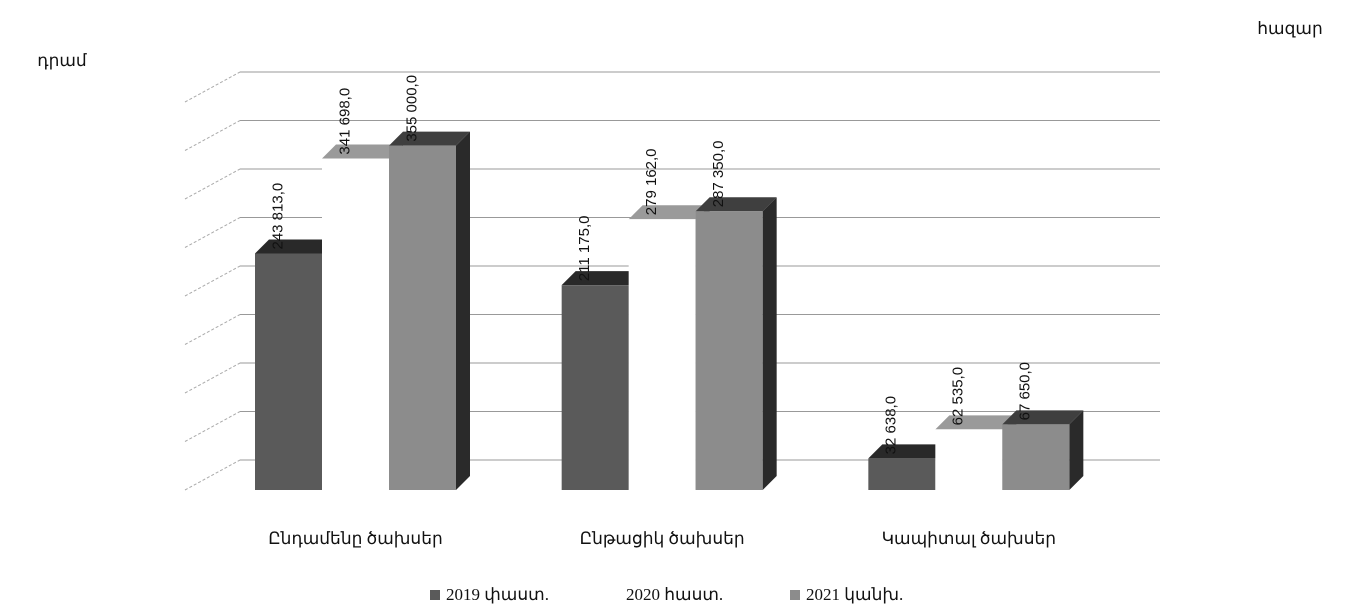  What do you see at coordinates (662, 538) in the screenshot?
I see `x-tick-label: Ընթացիկ ծախսեր` at bounding box center [662, 538].